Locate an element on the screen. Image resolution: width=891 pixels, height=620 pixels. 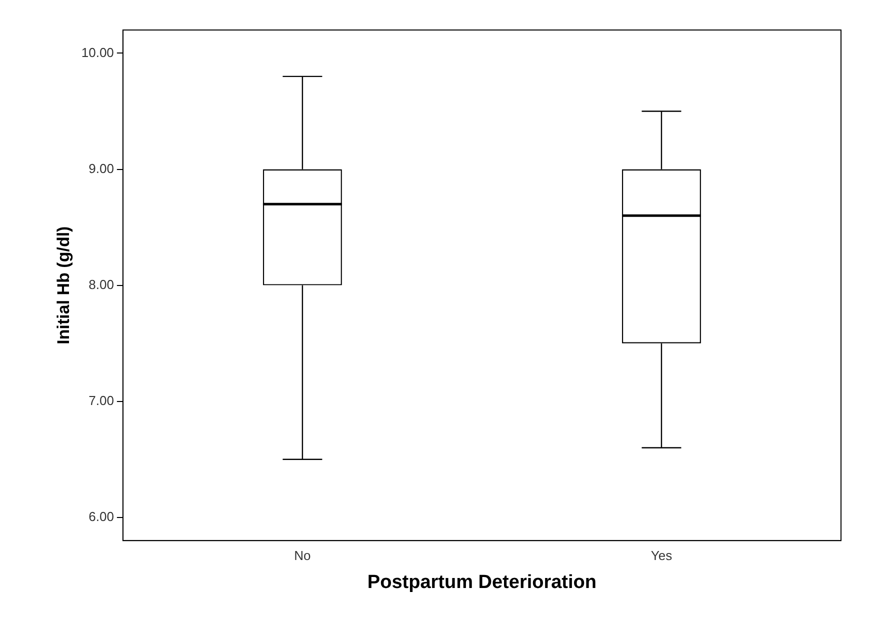
y-axis-title: Initial Hb (g/dl) is located at coordinates (63, 285).